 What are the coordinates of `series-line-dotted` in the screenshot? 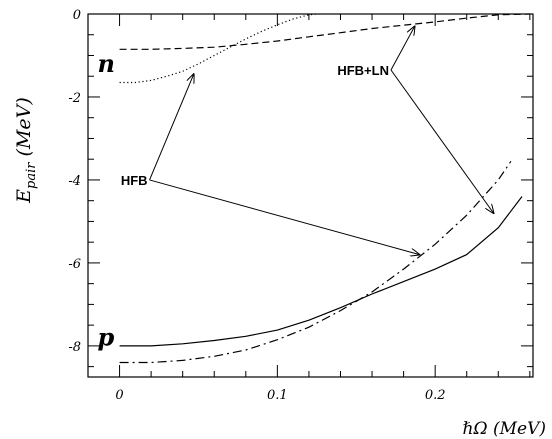 It's located at (218, 48).